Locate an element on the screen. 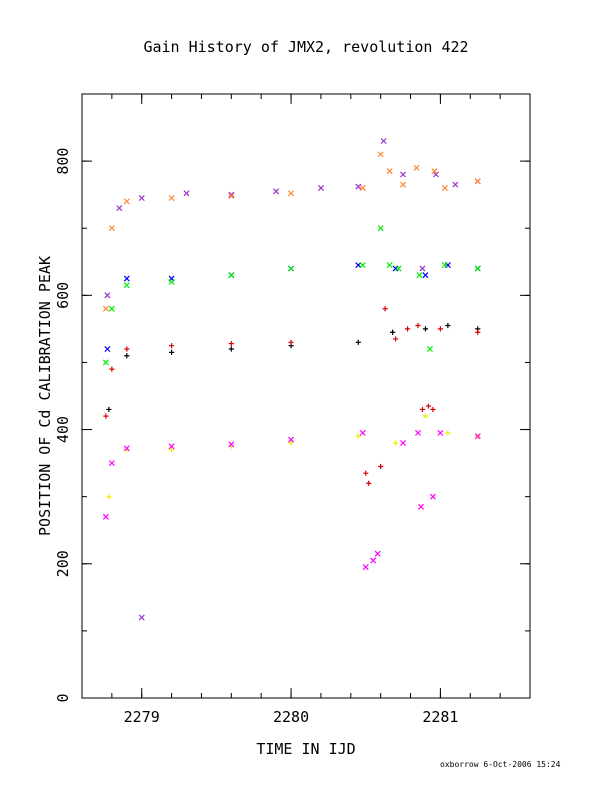 The height and width of the screenshot is (792, 612). y-tick-label: 800 is located at coordinates (63, 161).